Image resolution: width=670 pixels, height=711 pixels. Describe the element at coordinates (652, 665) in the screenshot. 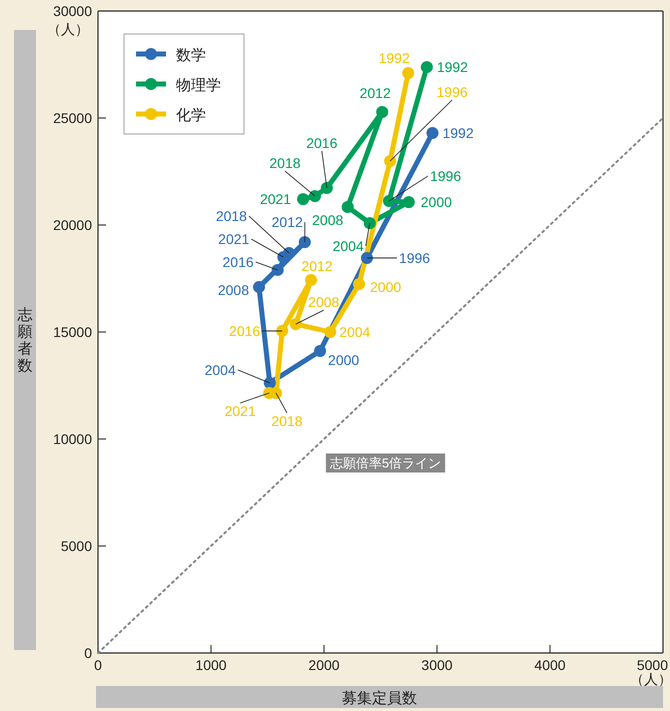

I see `x-tick-label: 5000` at that location.